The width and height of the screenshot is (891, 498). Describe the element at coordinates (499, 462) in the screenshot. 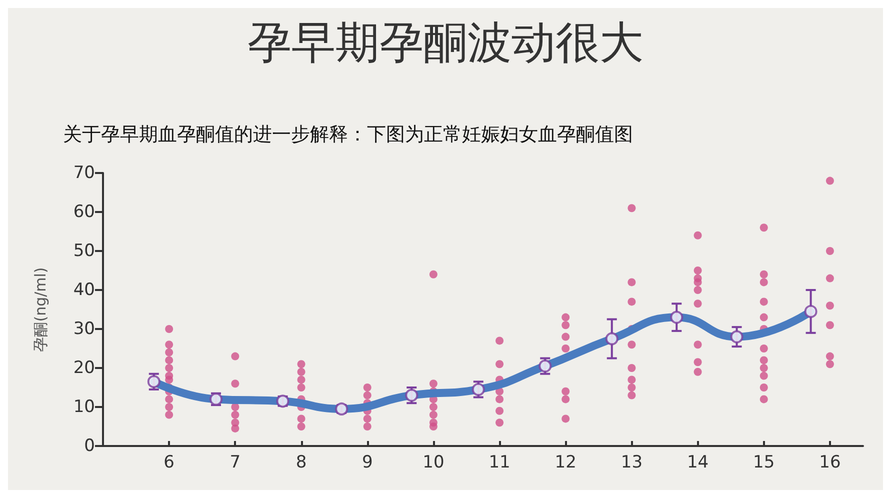

I see `x-tick-label: 11` at that location.